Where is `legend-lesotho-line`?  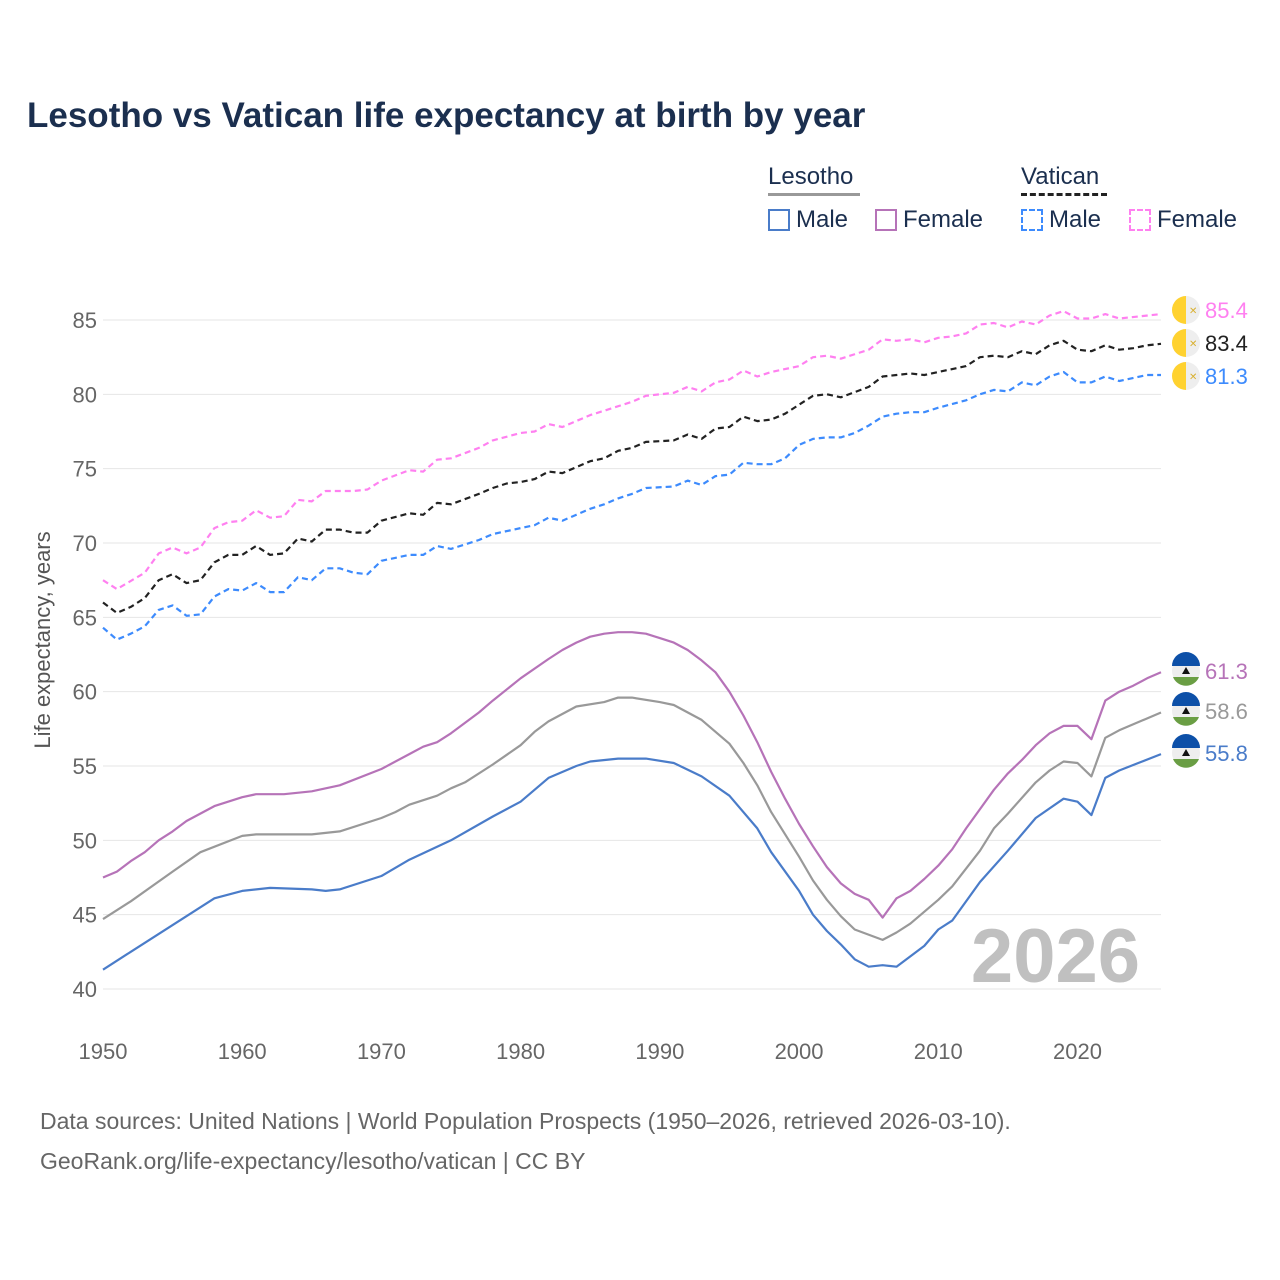
legend-lesotho-line is located at coordinates (814, 194).